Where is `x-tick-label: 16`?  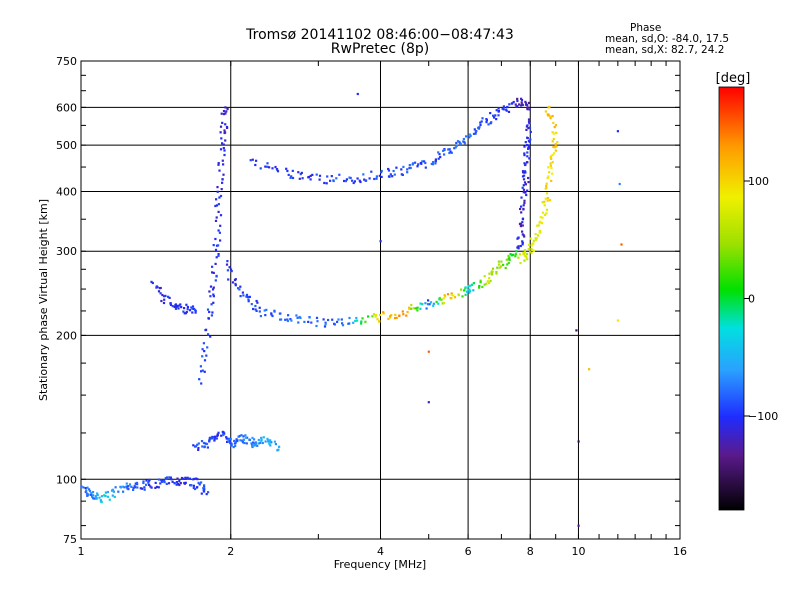 x-tick-label: 16 is located at coordinates (680, 551).